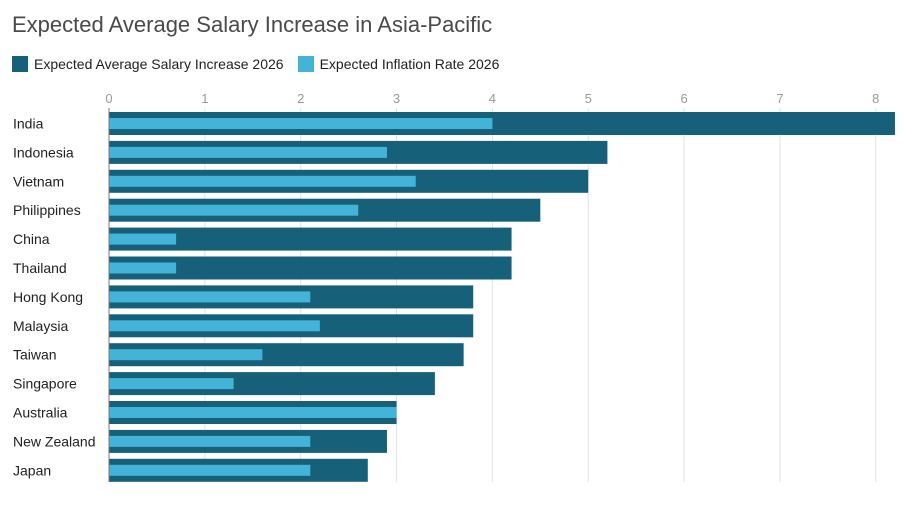  Describe the element at coordinates (286, 355) in the screenshot. I see `bar-salary-taiwan` at that location.